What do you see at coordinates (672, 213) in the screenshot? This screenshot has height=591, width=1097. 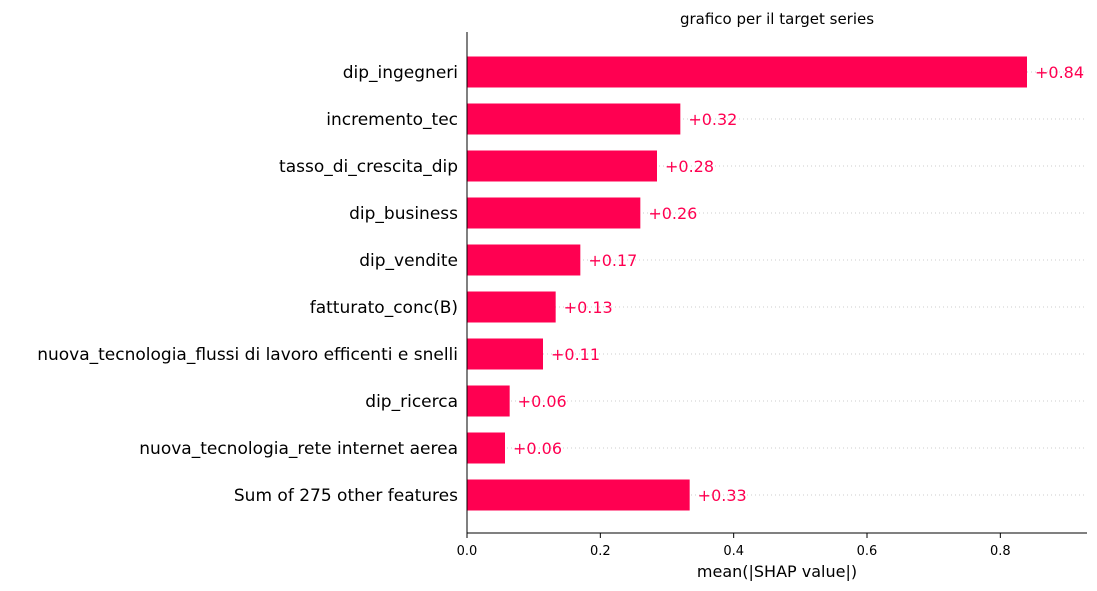 I see `value-label: +0.26` at bounding box center [672, 213].